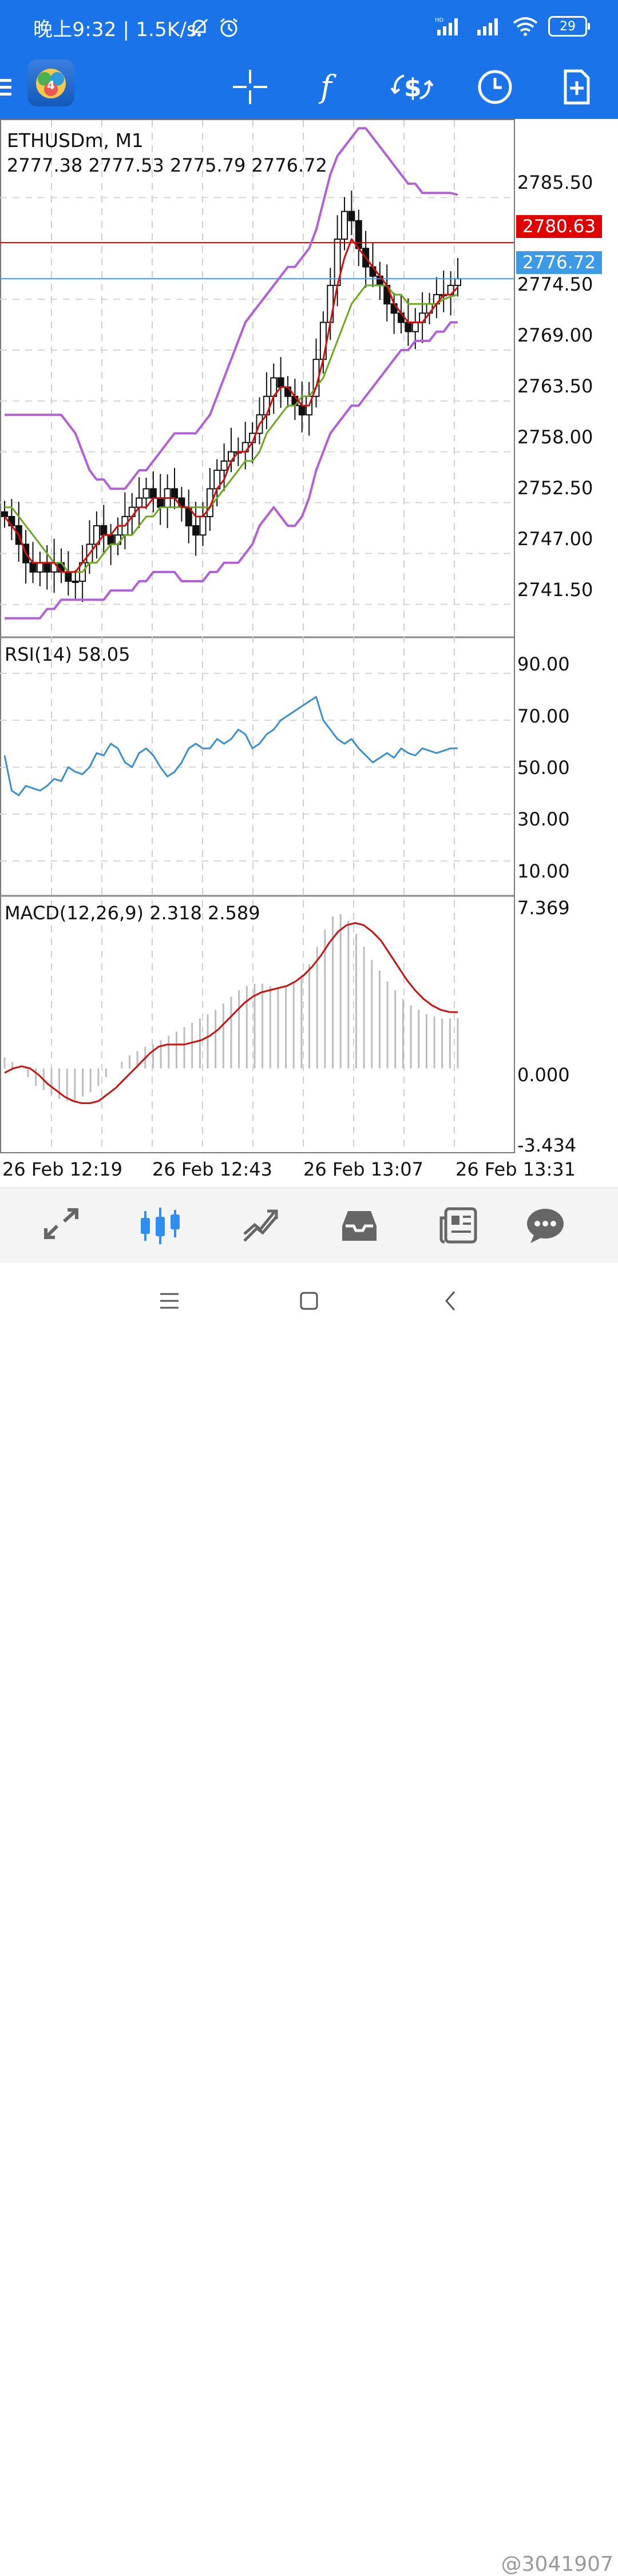 Image resolution: width=618 pixels, height=2576 pixels. I want to click on toolbar: f $, so click(309, 87).